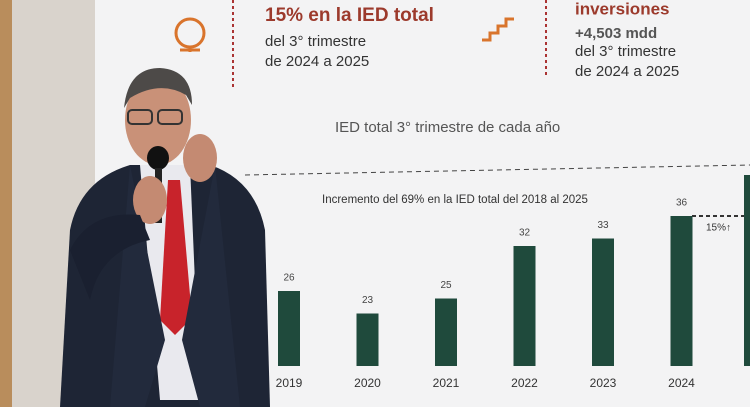  What do you see at coordinates (446, 285) in the screenshot?
I see `value-label: 25` at bounding box center [446, 285].